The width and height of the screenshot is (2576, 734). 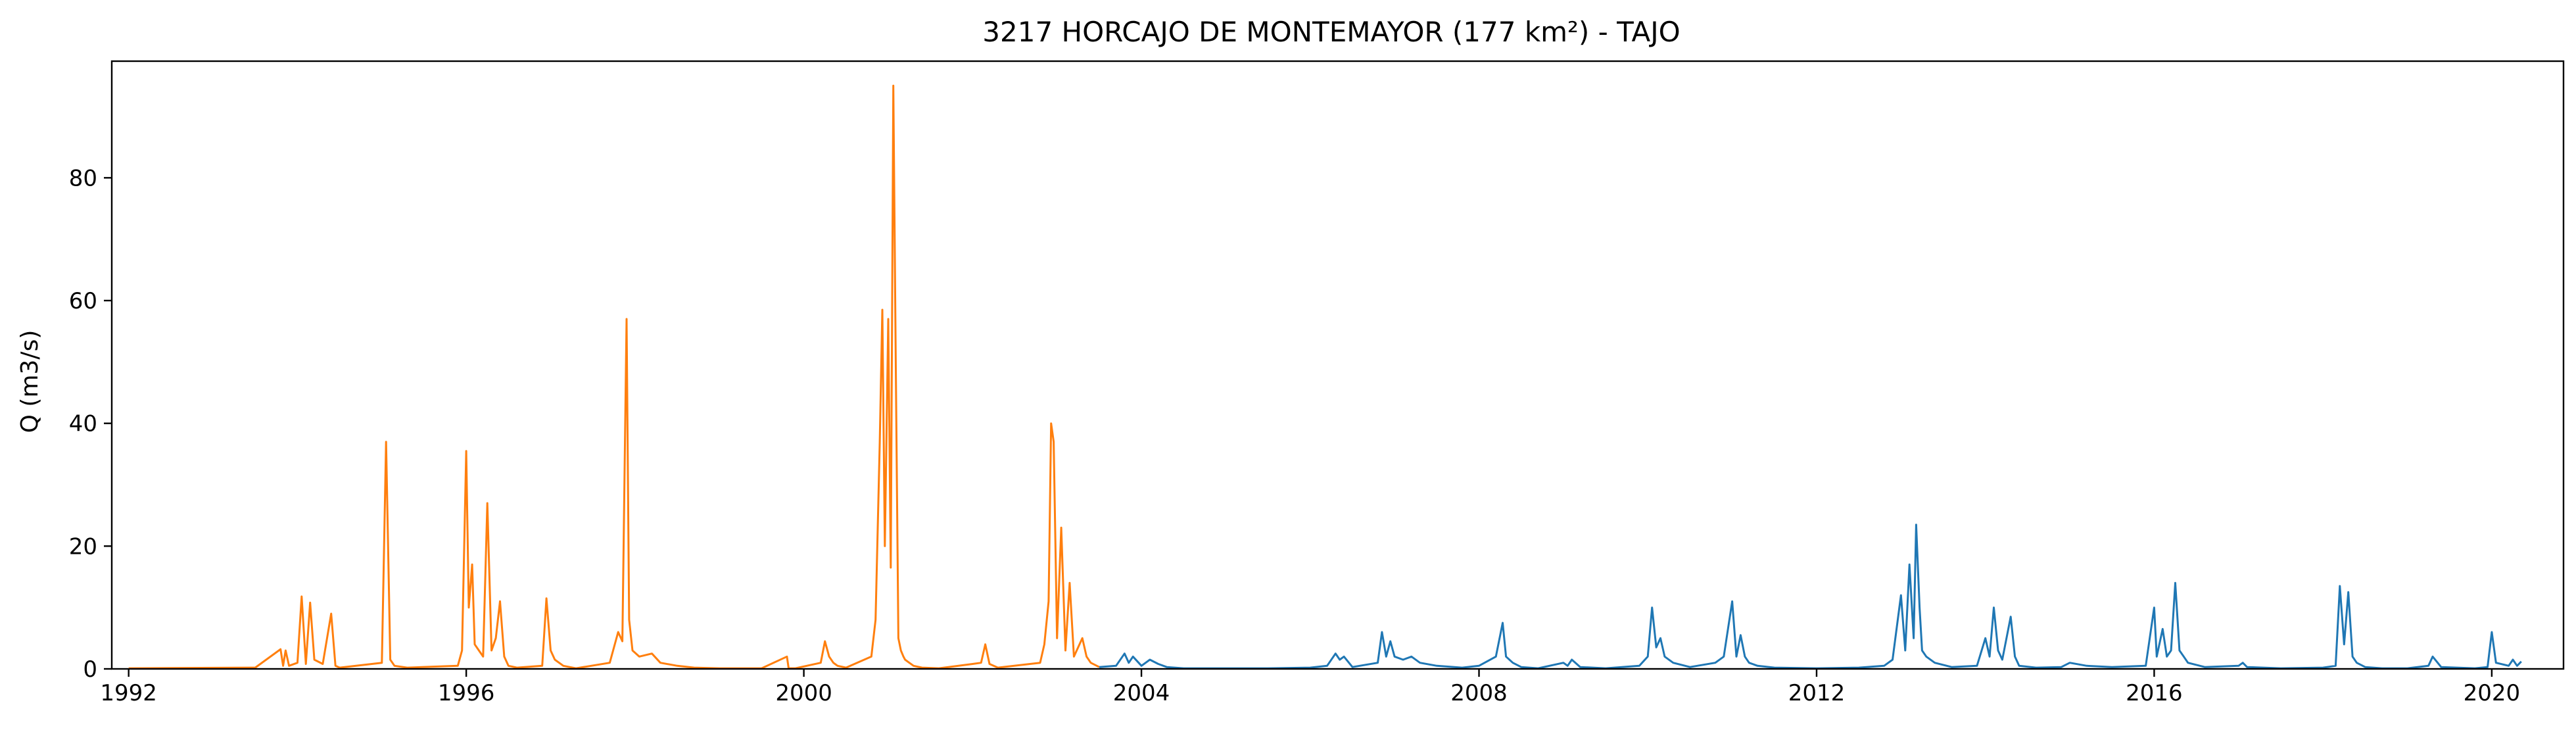 I want to click on x-tick-label: 2000, so click(x=803, y=693).